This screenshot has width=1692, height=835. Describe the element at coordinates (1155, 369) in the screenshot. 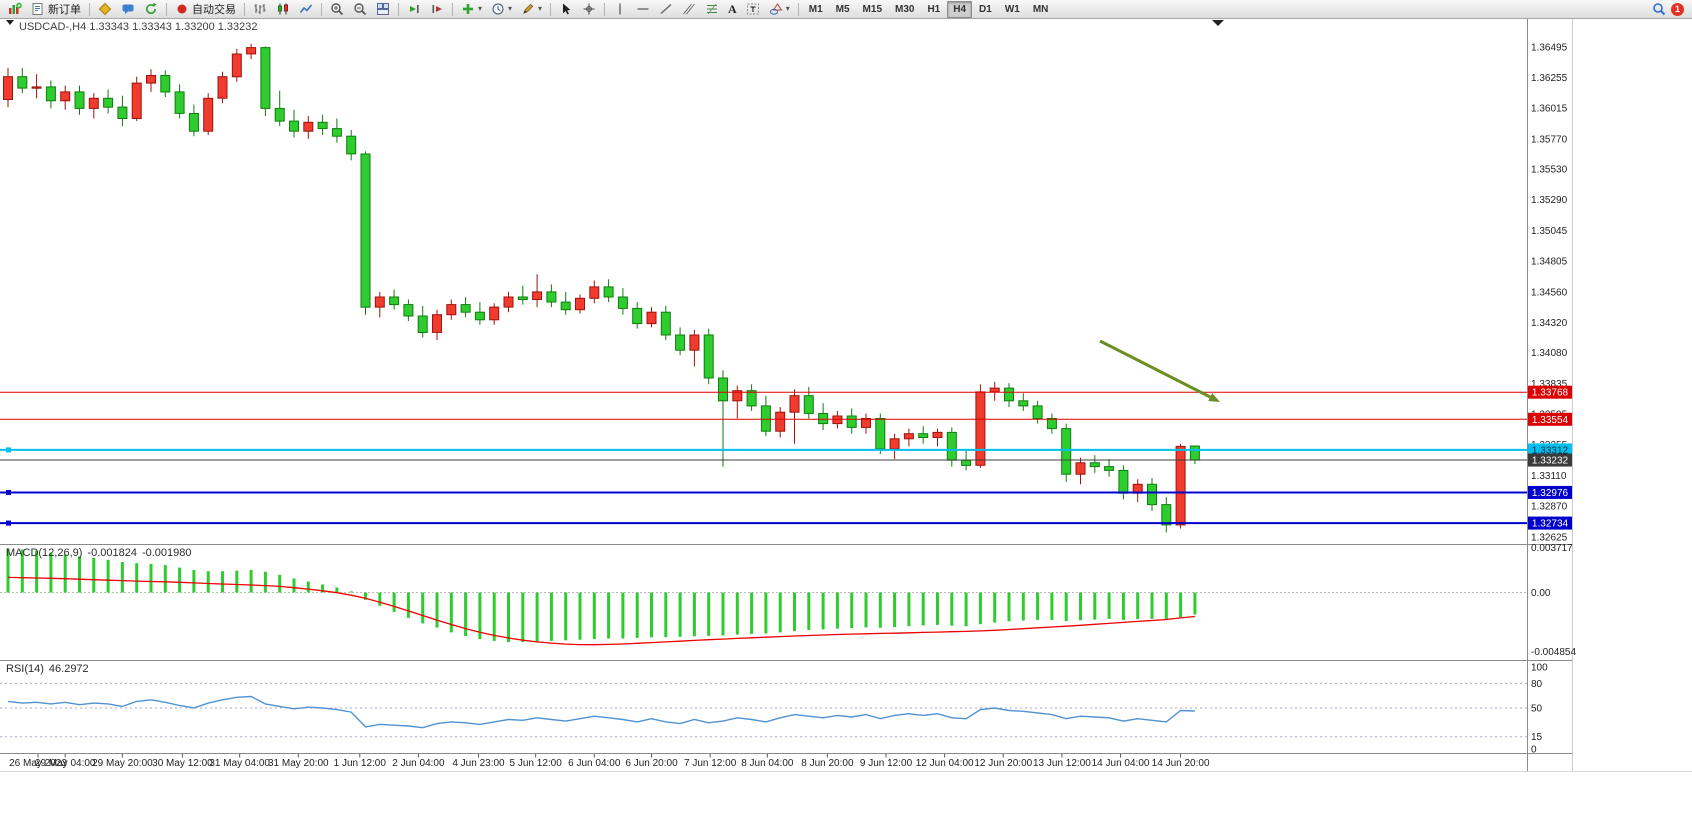

I see `trend-arrow-line` at that location.